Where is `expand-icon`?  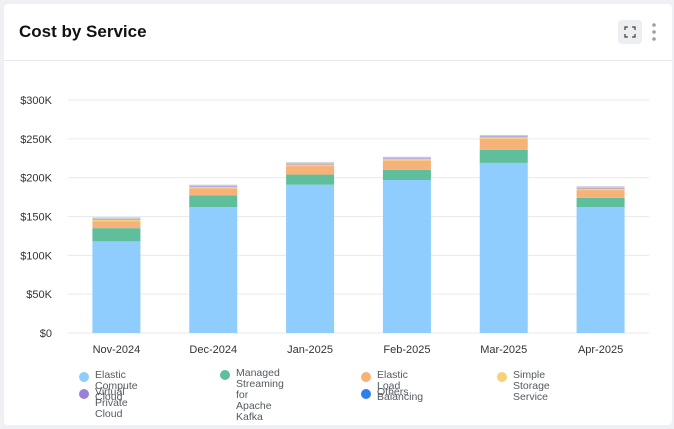
expand-icon is located at coordinates (630, 32).